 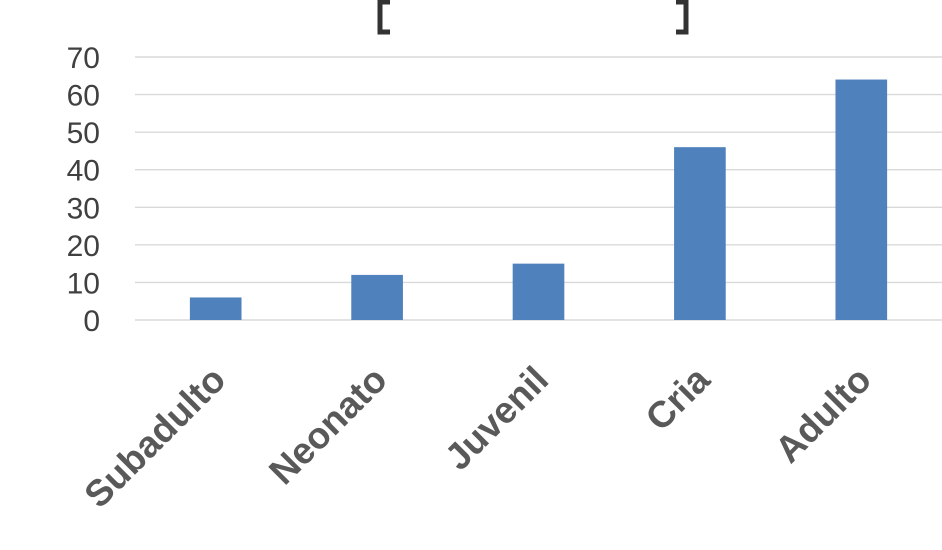 I want to click on y-tick-label: 0, so click(x=91, y=321).